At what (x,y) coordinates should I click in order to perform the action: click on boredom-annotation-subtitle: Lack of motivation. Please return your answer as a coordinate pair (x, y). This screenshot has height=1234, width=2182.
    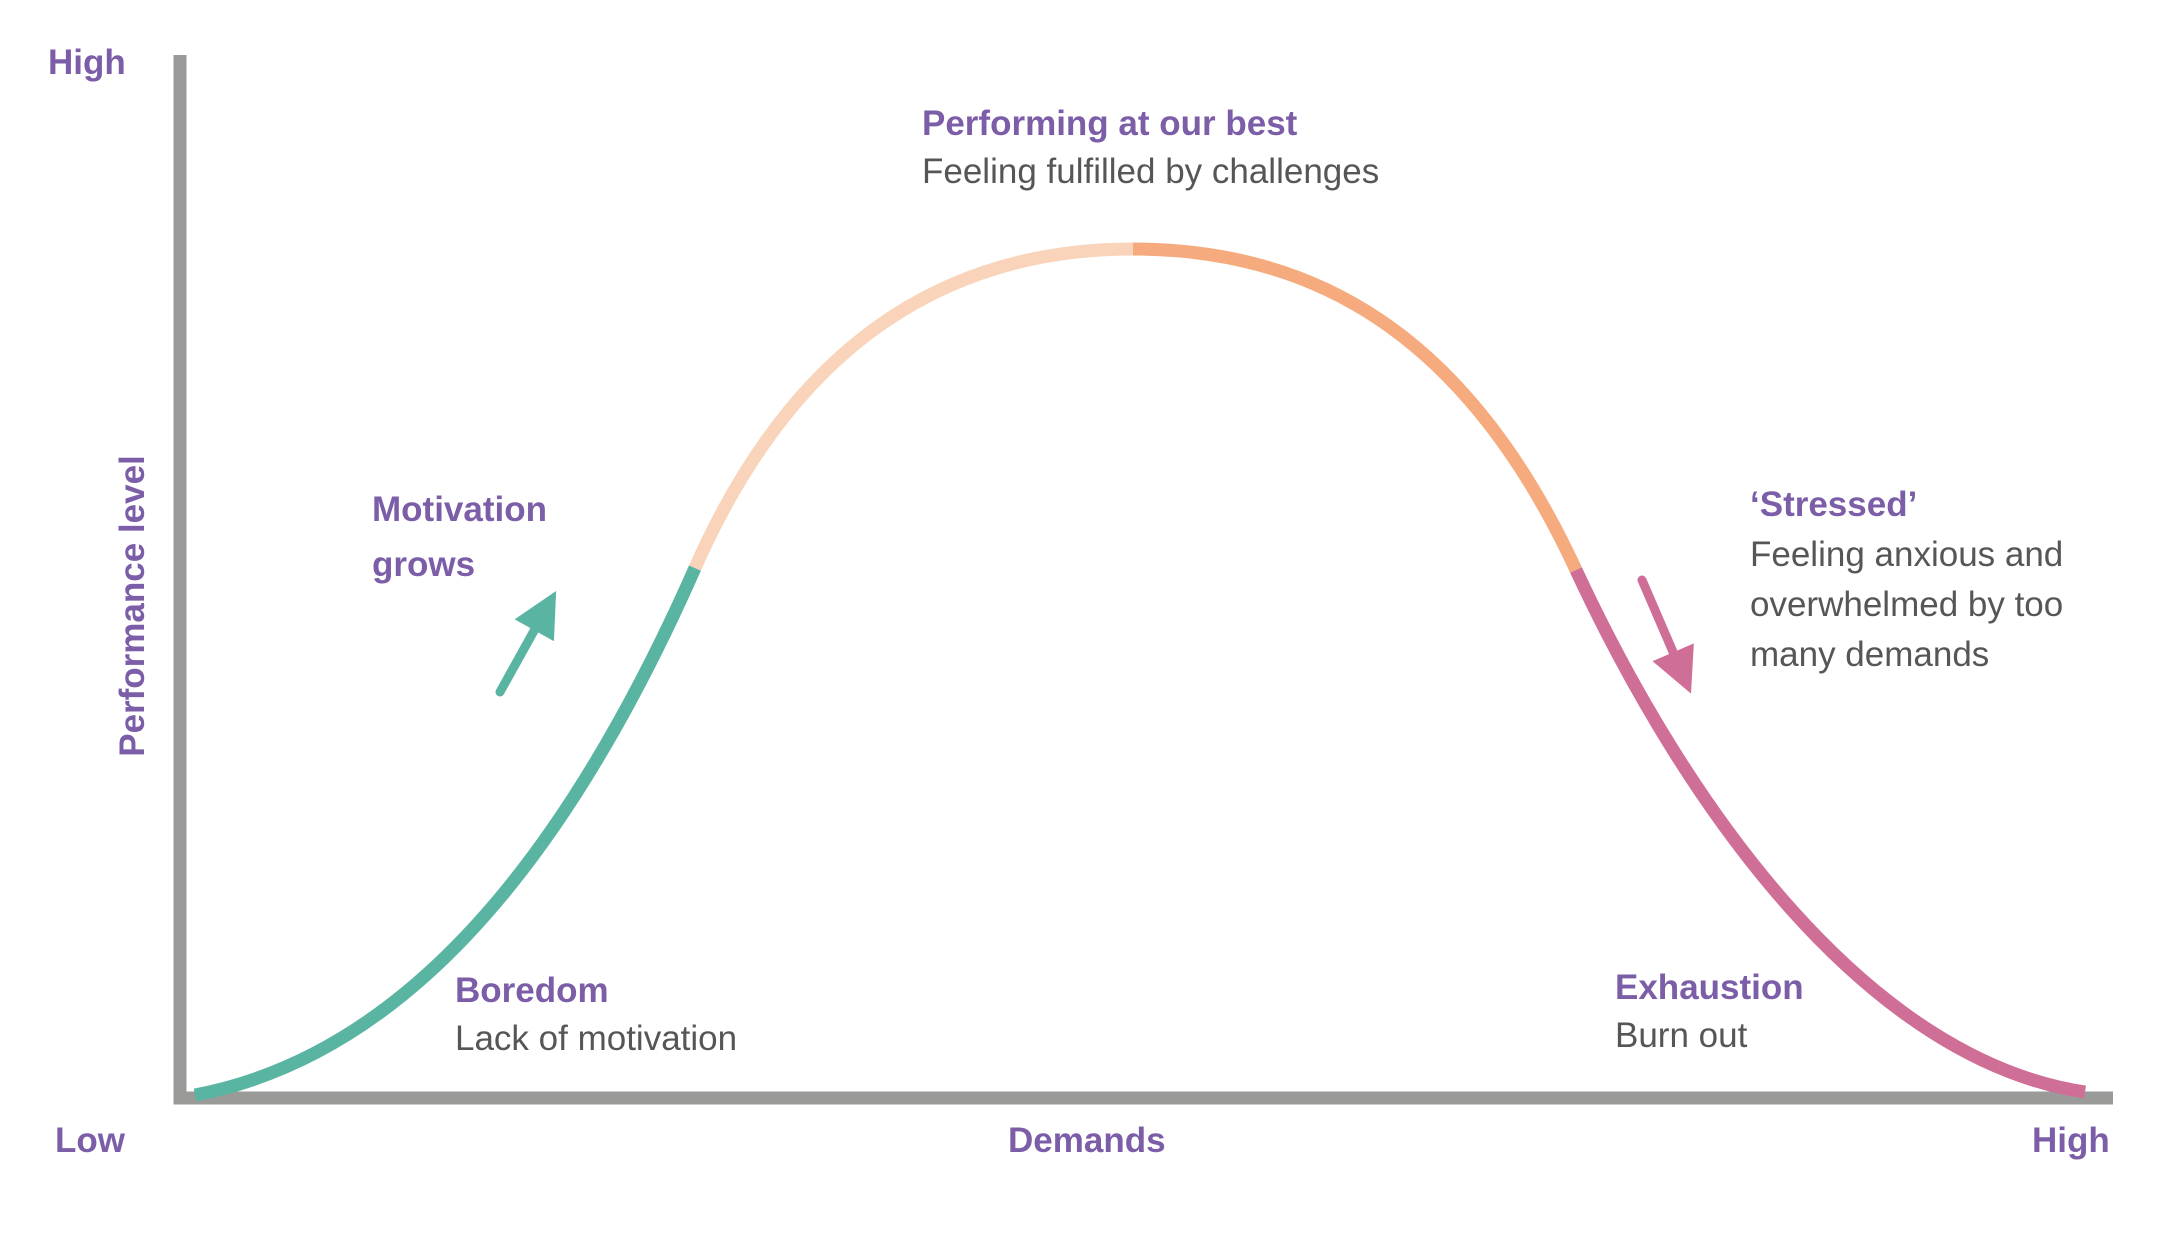
    Looking at the image, I should click on (596, 1038).